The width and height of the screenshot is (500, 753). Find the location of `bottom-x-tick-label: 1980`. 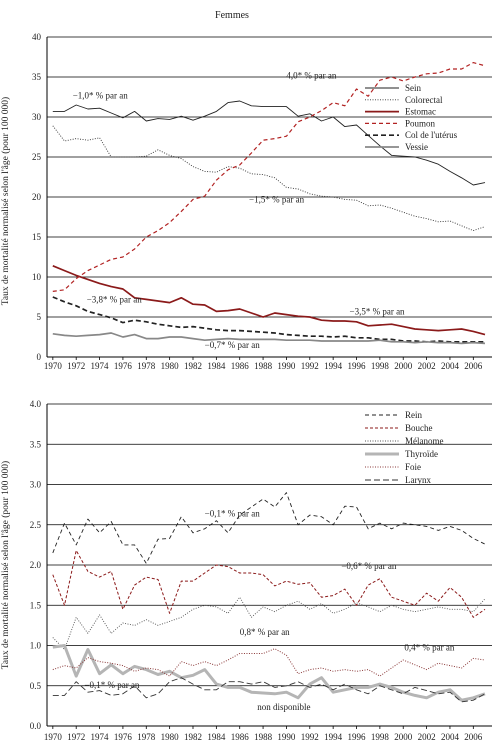

bottom-x-tick-label: 1980 is located at coordinates (170, 737).